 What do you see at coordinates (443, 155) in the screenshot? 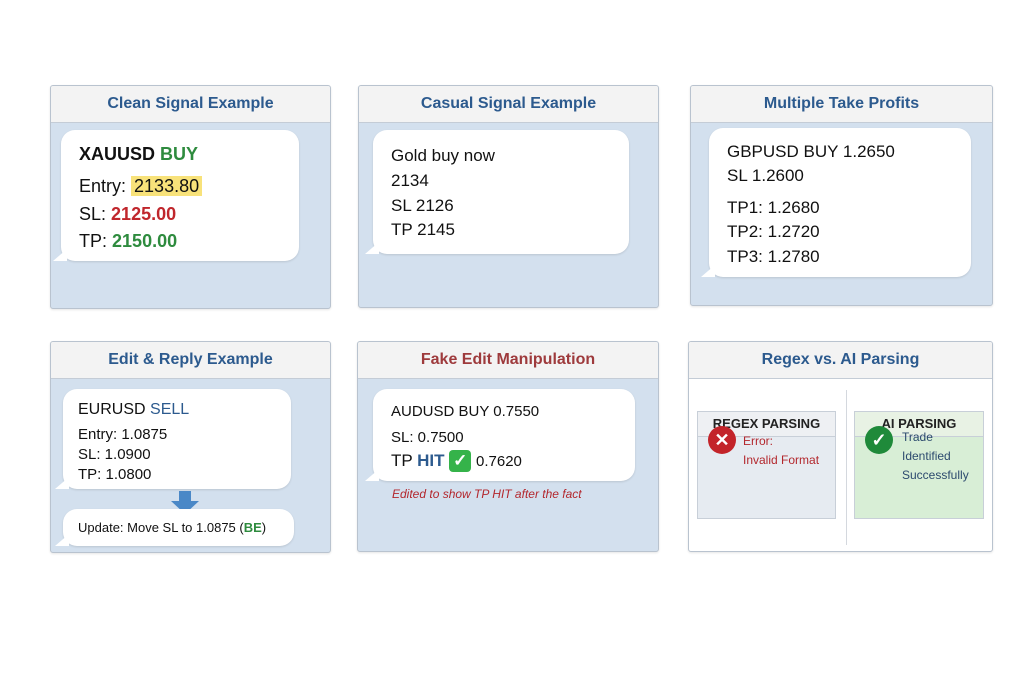
I see `message-line: Gold buy now` at bounding box center [443, 155].